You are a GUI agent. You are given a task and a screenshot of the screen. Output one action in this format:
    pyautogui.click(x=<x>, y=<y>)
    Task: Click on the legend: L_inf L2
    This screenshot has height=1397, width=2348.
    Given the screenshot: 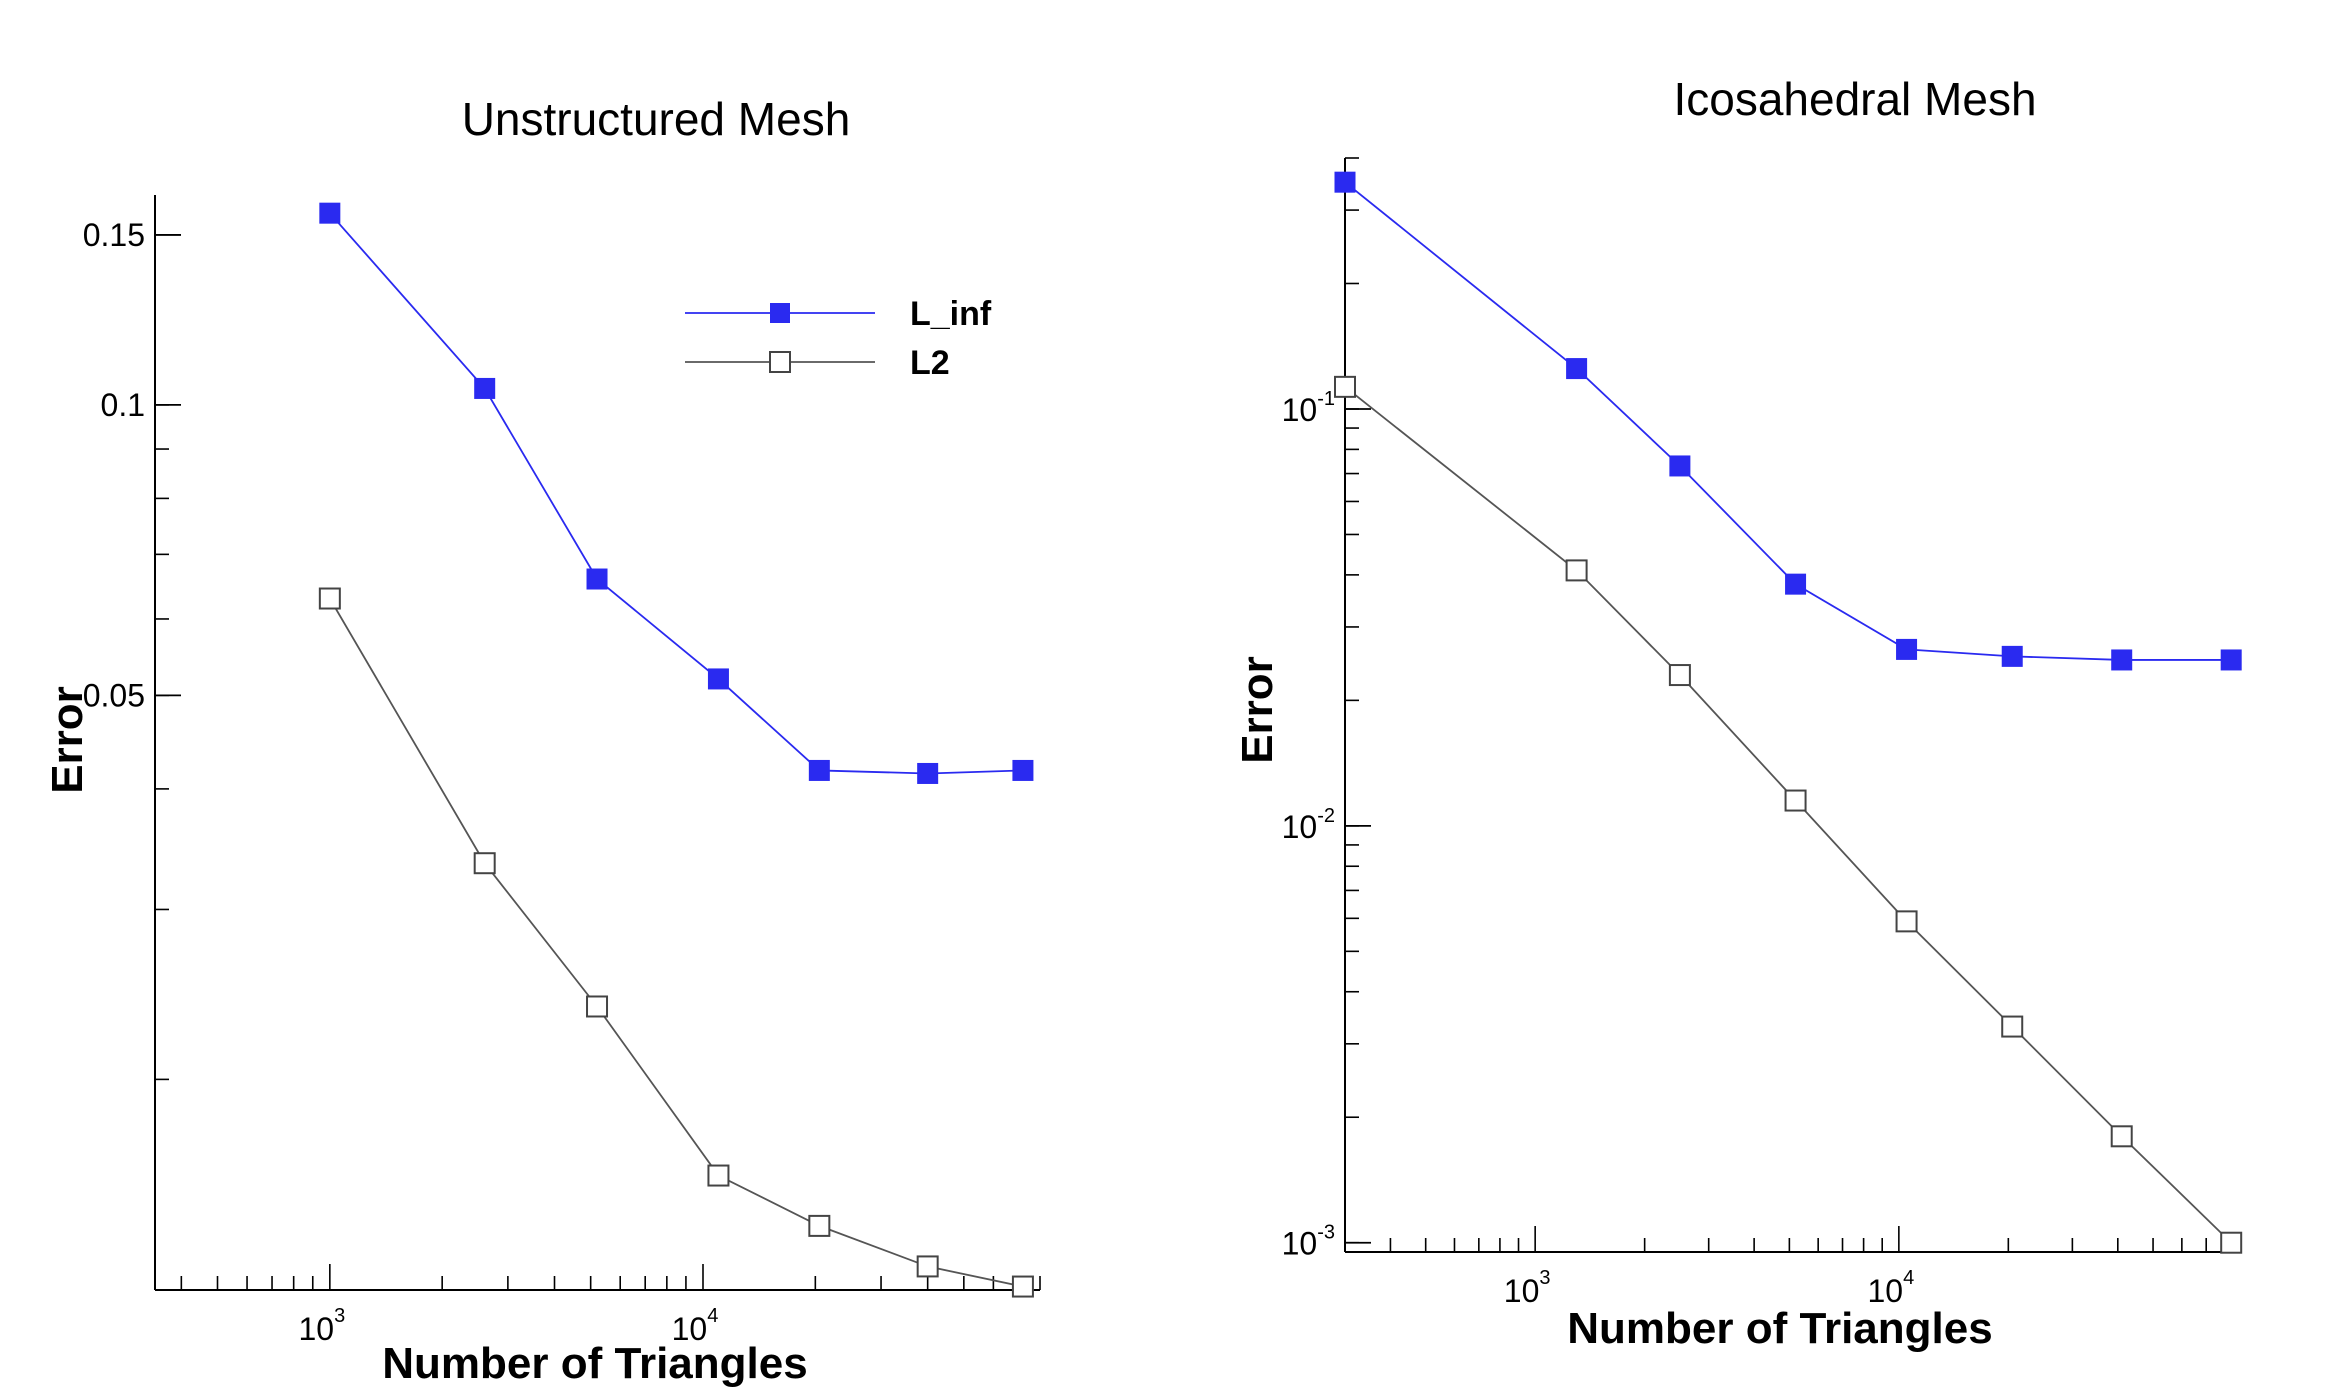 What is the action you would take?
    pyautogui.click(x=838, y=338)
    